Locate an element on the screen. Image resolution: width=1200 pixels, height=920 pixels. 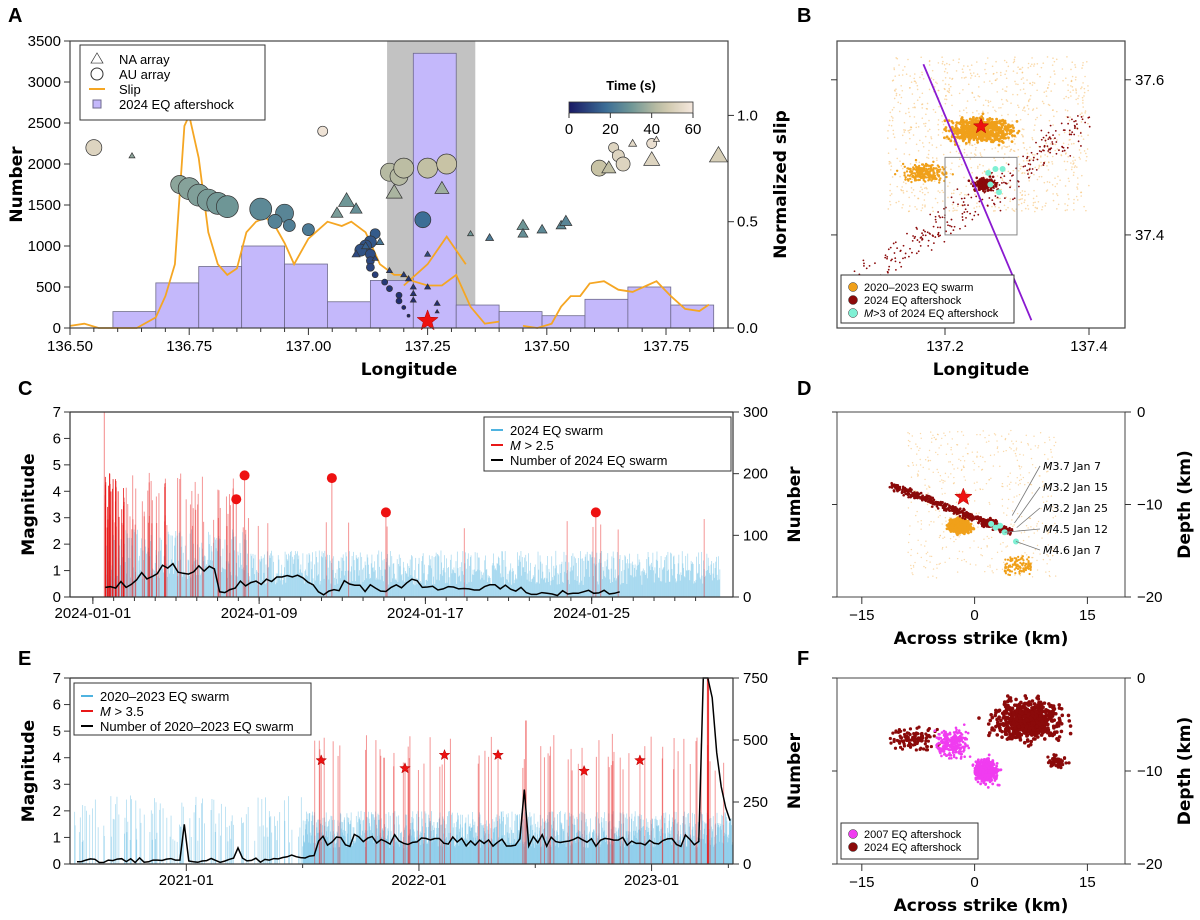
y-tick-label: 7 is located at coordinates (57, 412).